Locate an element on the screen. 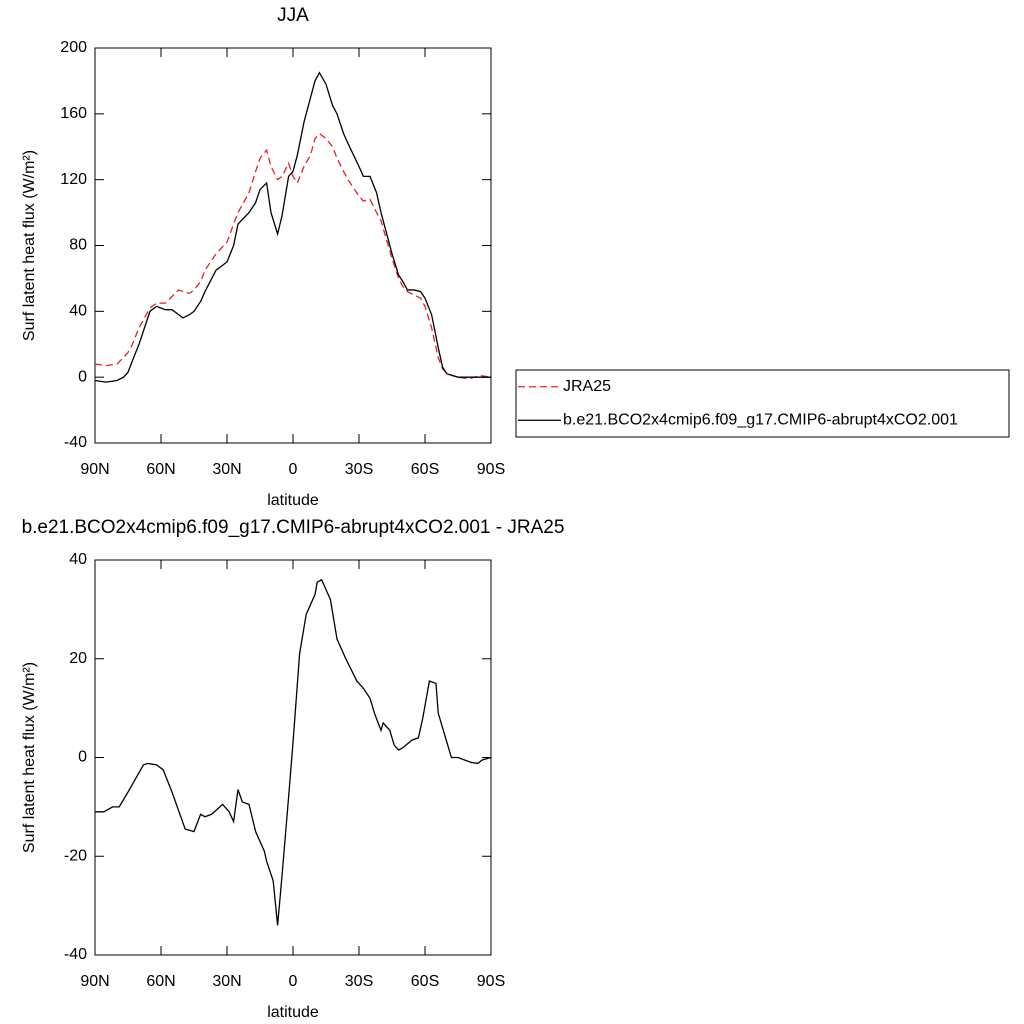 Image resolution: width=1024 pixels, height=1024 pixels. y-tick-label: 20 is located at coordinates (78, 658).